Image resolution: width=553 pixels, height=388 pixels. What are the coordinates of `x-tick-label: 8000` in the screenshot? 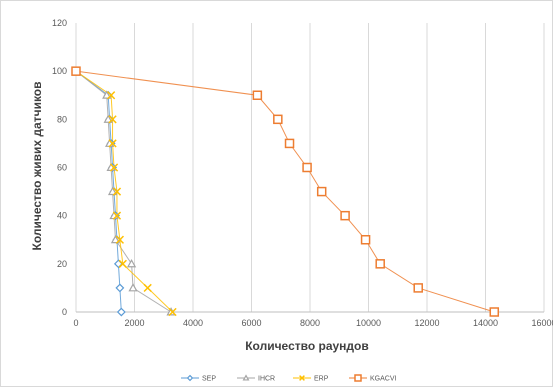 It's located at (310, 323).